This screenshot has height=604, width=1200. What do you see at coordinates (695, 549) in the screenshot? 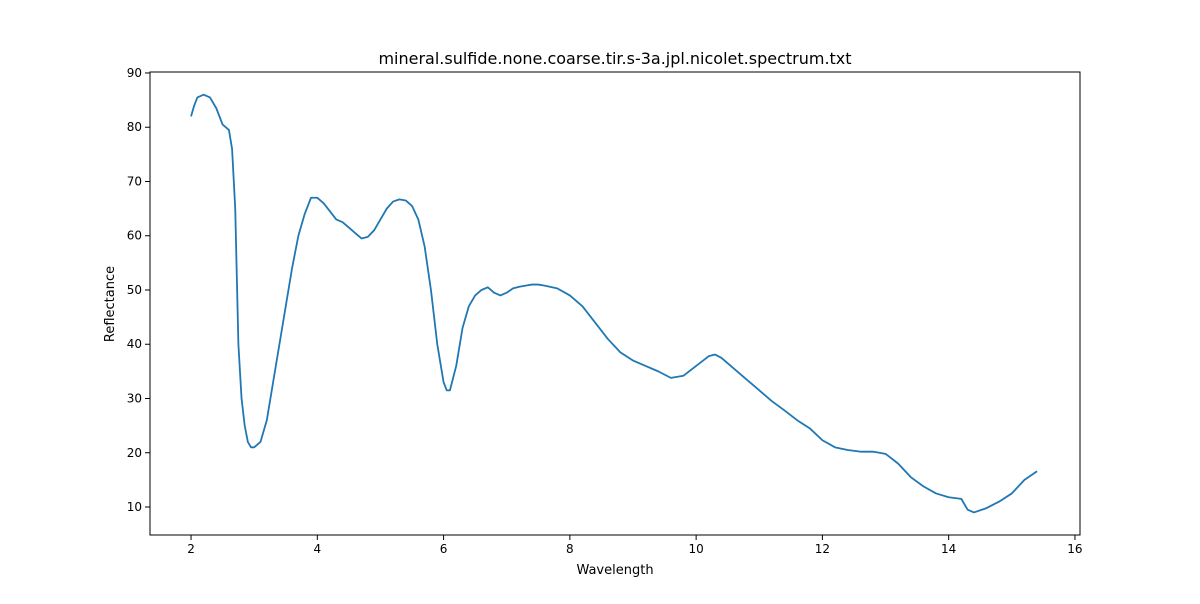
I see `x-tick-label: 10` at bounding box center [695, 549].